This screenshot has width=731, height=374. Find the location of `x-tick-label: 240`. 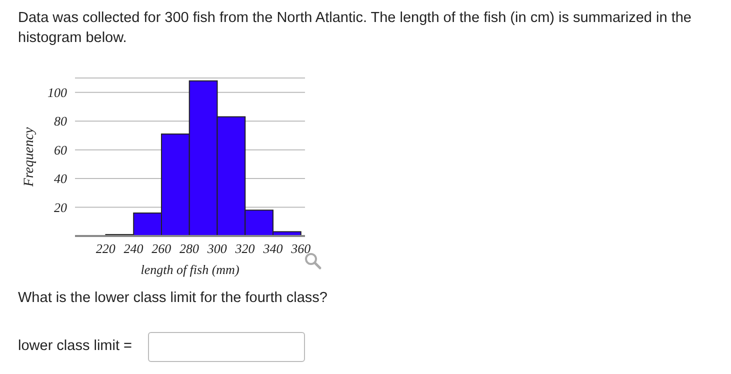

x-tick-label: 240 is located at coordinates (134, 248).